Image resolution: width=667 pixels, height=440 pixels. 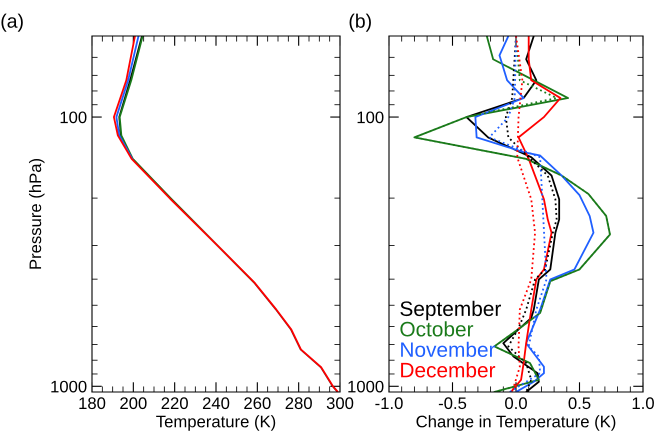 I want to click on x-tick-label: 300, so click(x=340, y=403).